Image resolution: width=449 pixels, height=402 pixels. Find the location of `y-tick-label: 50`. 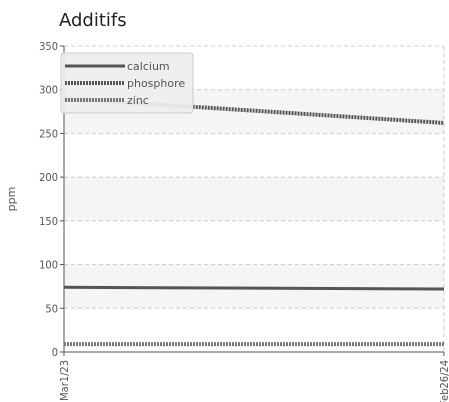

y-tick-label: 50 is located at coordinates (51, 308).